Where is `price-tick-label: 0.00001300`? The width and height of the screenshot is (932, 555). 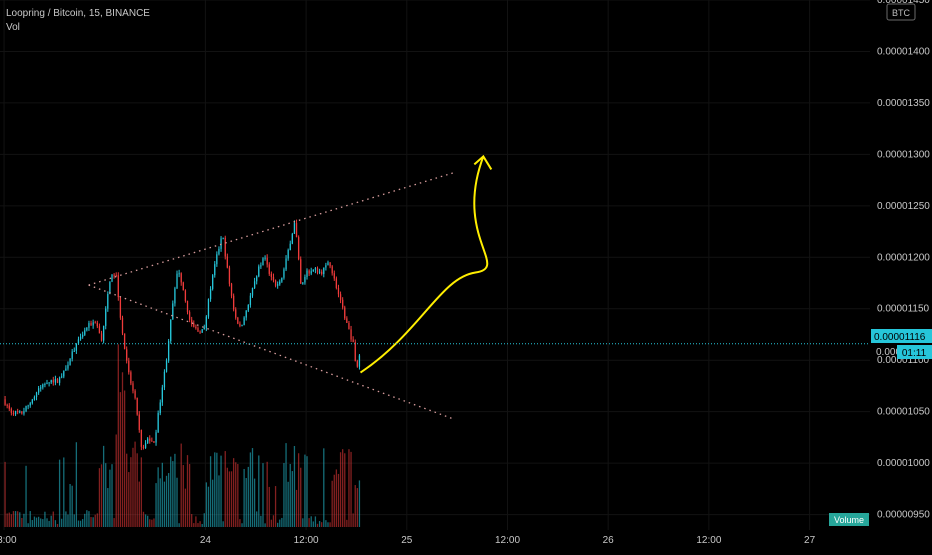 price-tick-label: 0.00001300 is located at coordinates (903, 154).